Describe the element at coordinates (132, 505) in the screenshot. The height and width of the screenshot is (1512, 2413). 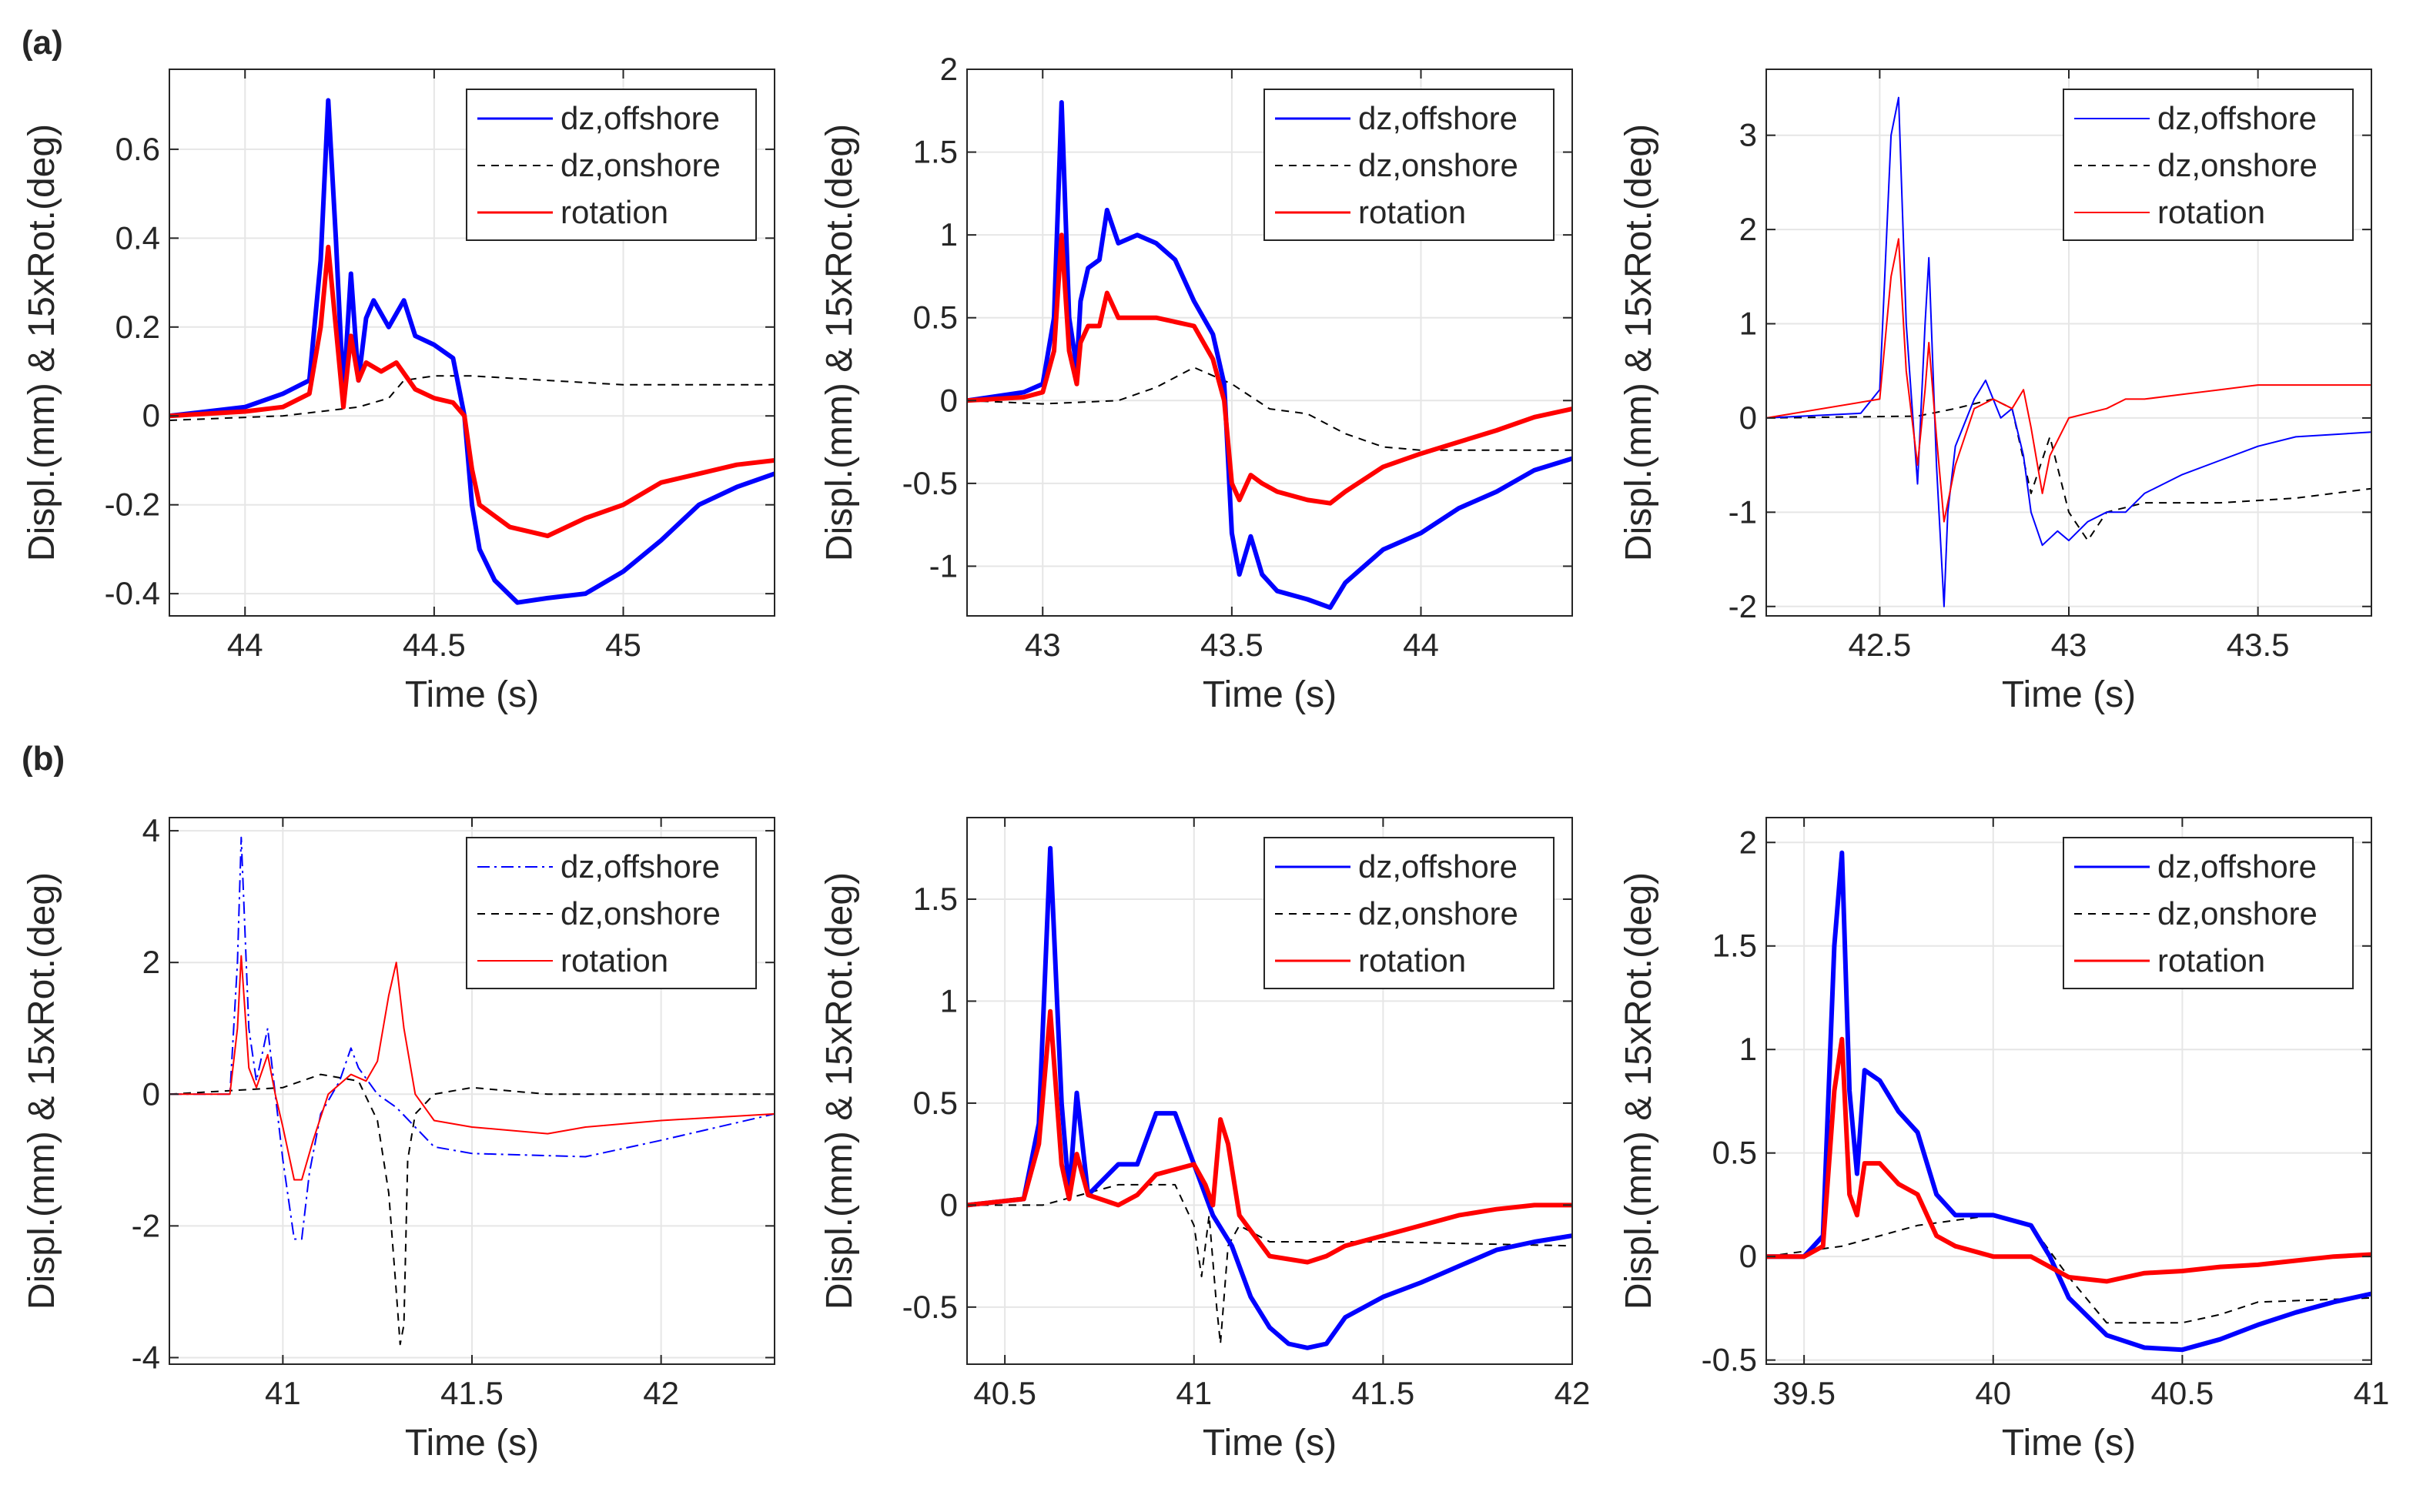
I see `y-tick-label: -0.2` at that location.